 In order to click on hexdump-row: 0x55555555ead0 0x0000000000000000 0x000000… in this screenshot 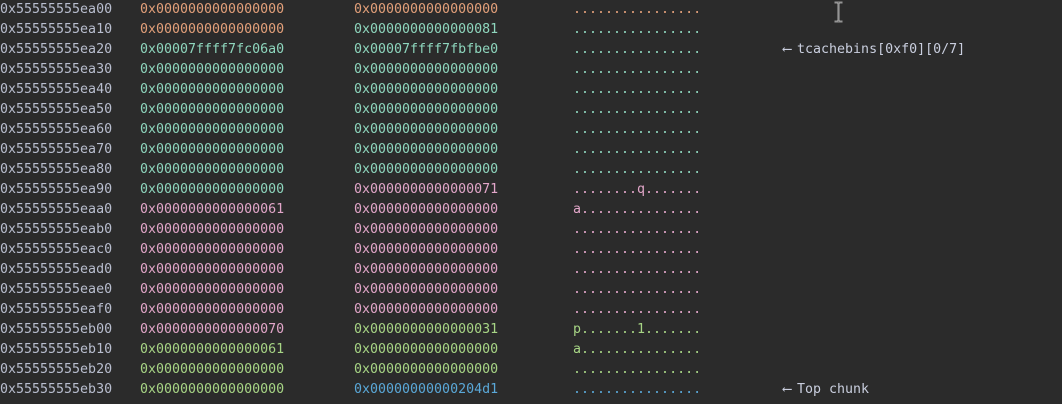, I will do `click(531, 270)`.